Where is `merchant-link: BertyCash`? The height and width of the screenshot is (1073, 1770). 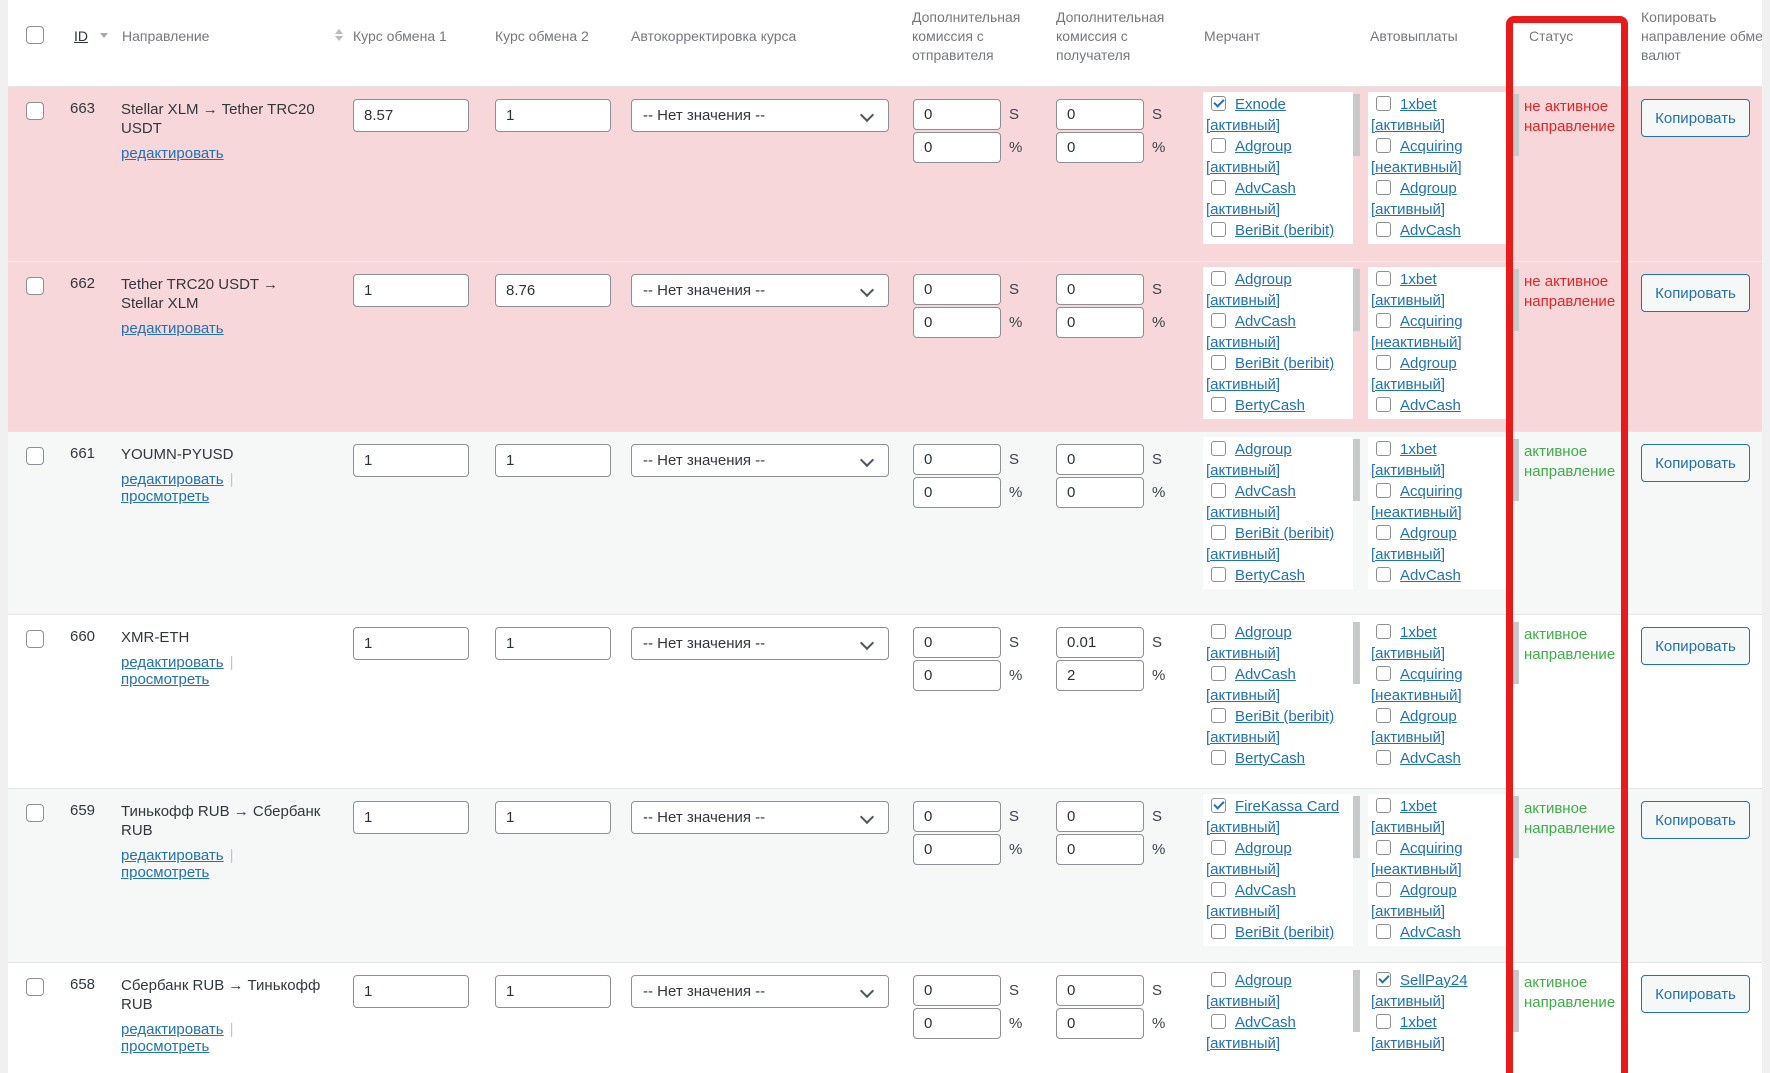 merchant-link: BertyCash is located at coordinates (1270, 575).